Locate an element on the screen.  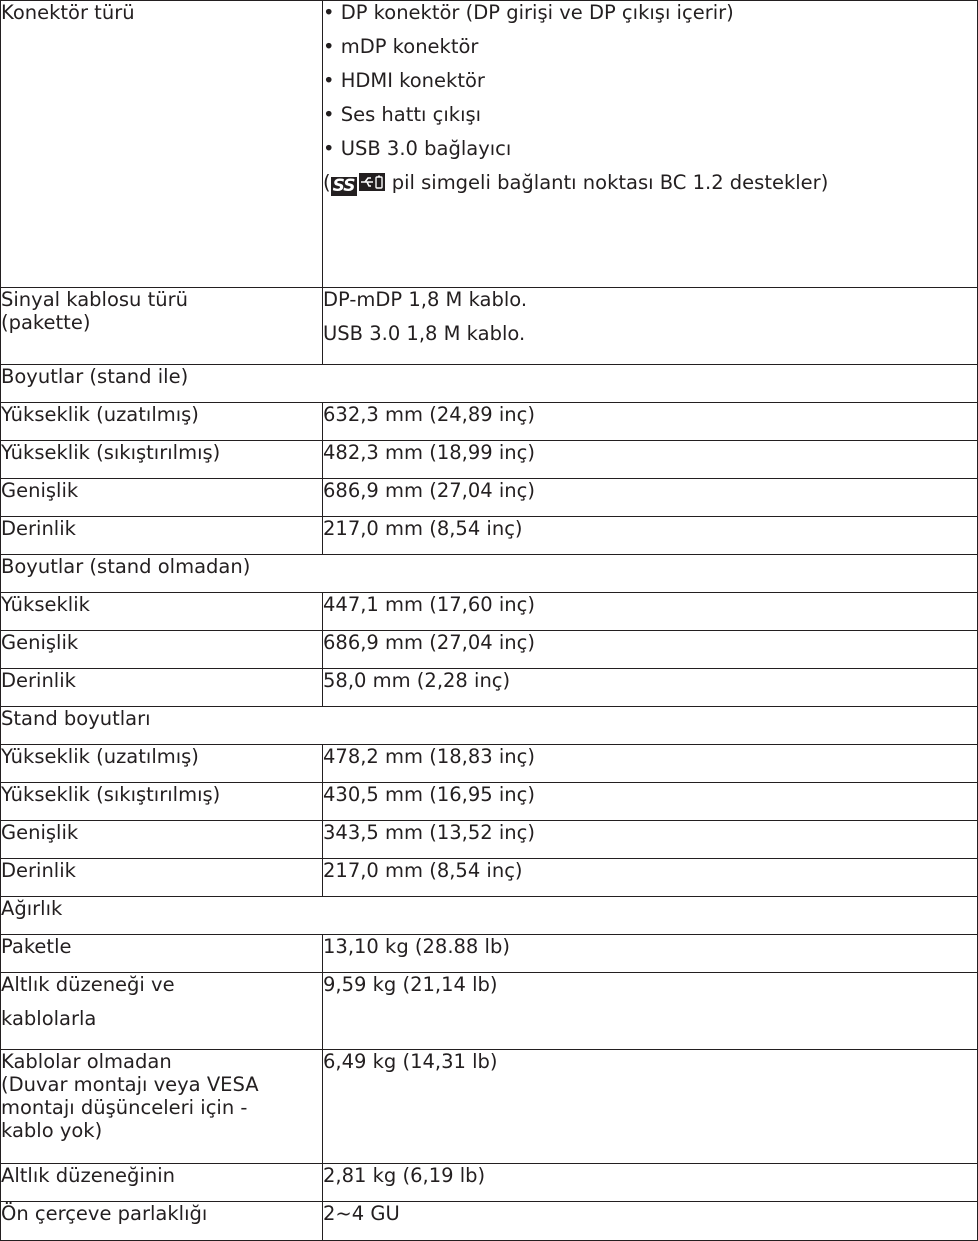
table-row: Altlık düzeneğinin 2,81 kg (6,19 lb) is located at coordinates (489, 1182).